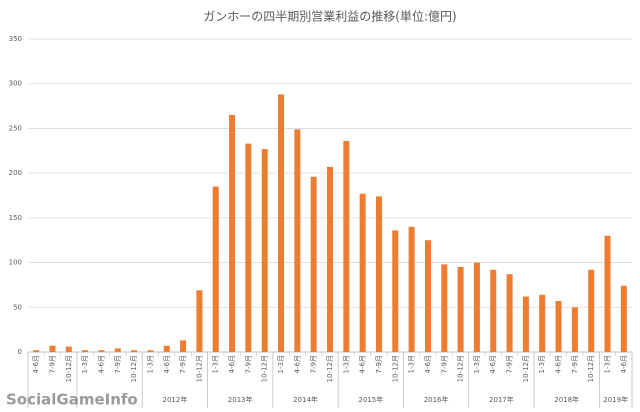 The width and height of the screenshot is (640, 412). Describe the element at coordinates (175, 399) in the screenshot. I see `group-label: 2012年` at that location.